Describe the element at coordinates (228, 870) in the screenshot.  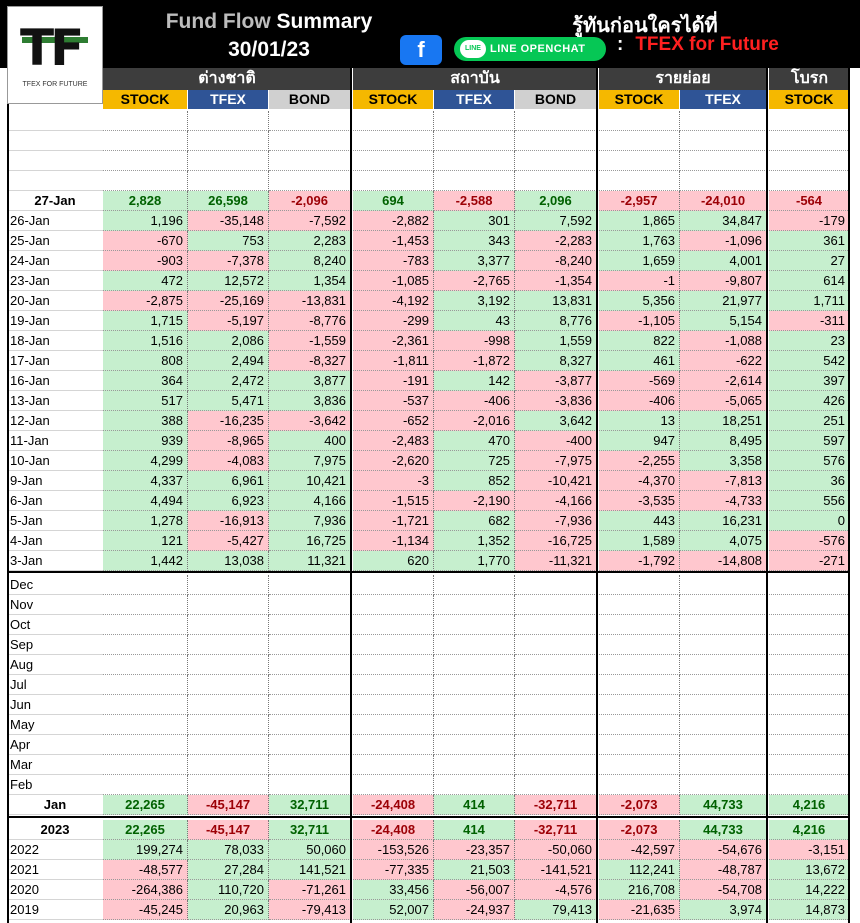
I see `cell-foreign-tfex: 27,284` at that location.